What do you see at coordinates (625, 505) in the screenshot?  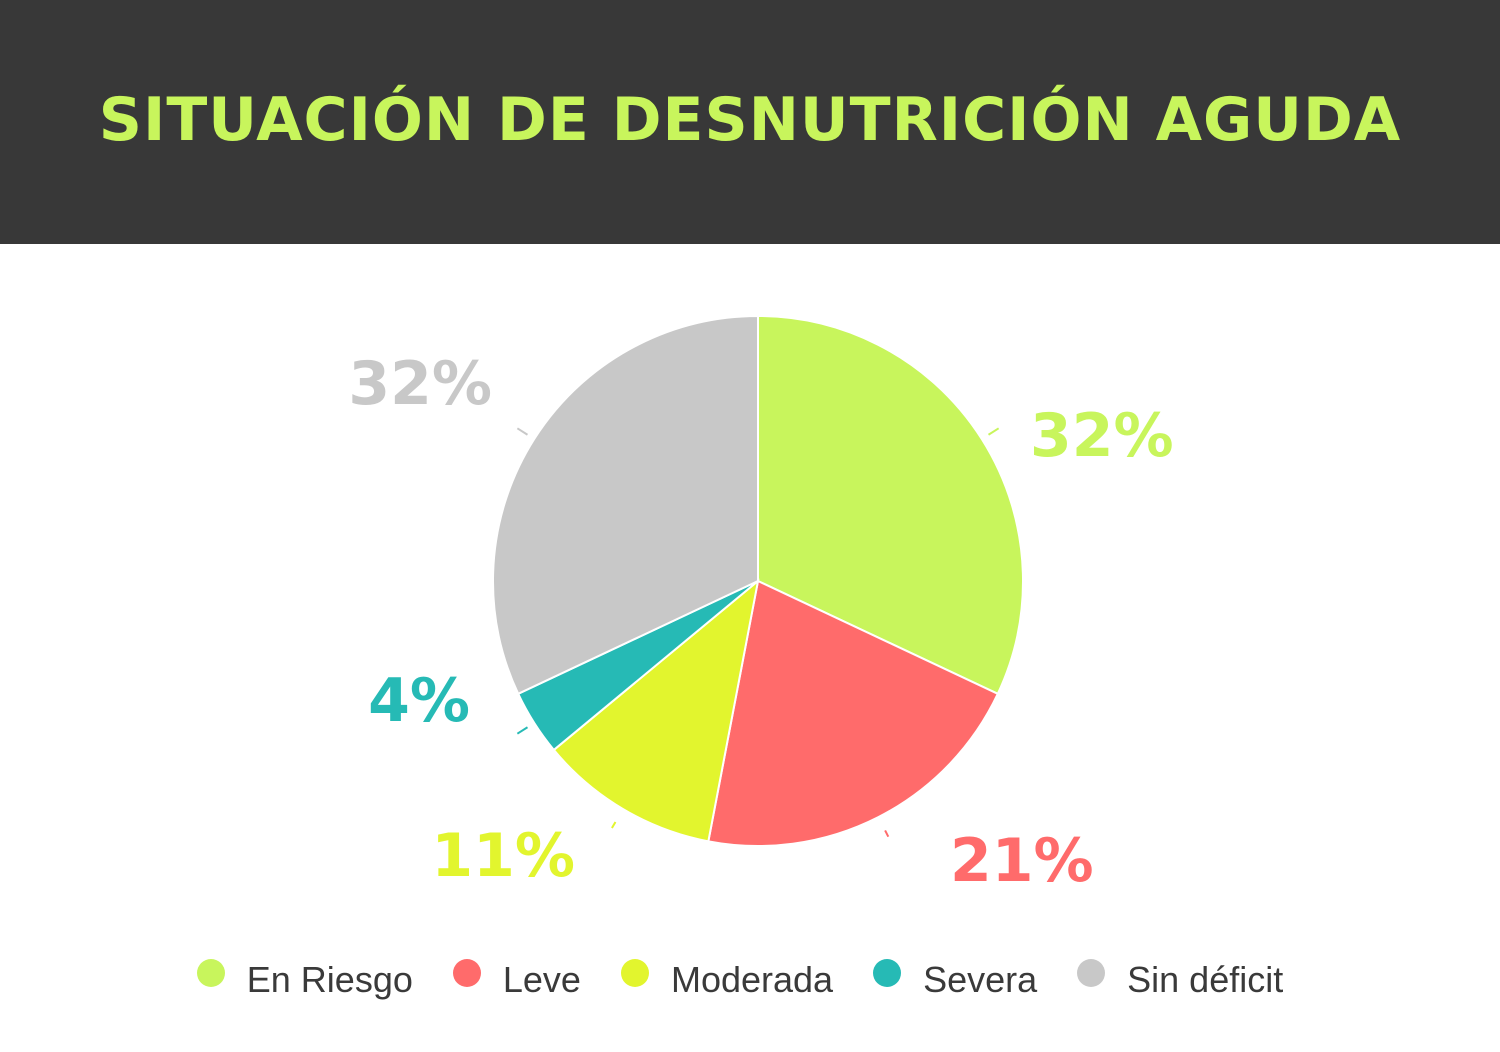 I see `pie-slice-sin-déficit` at bounding box center [625, 505].